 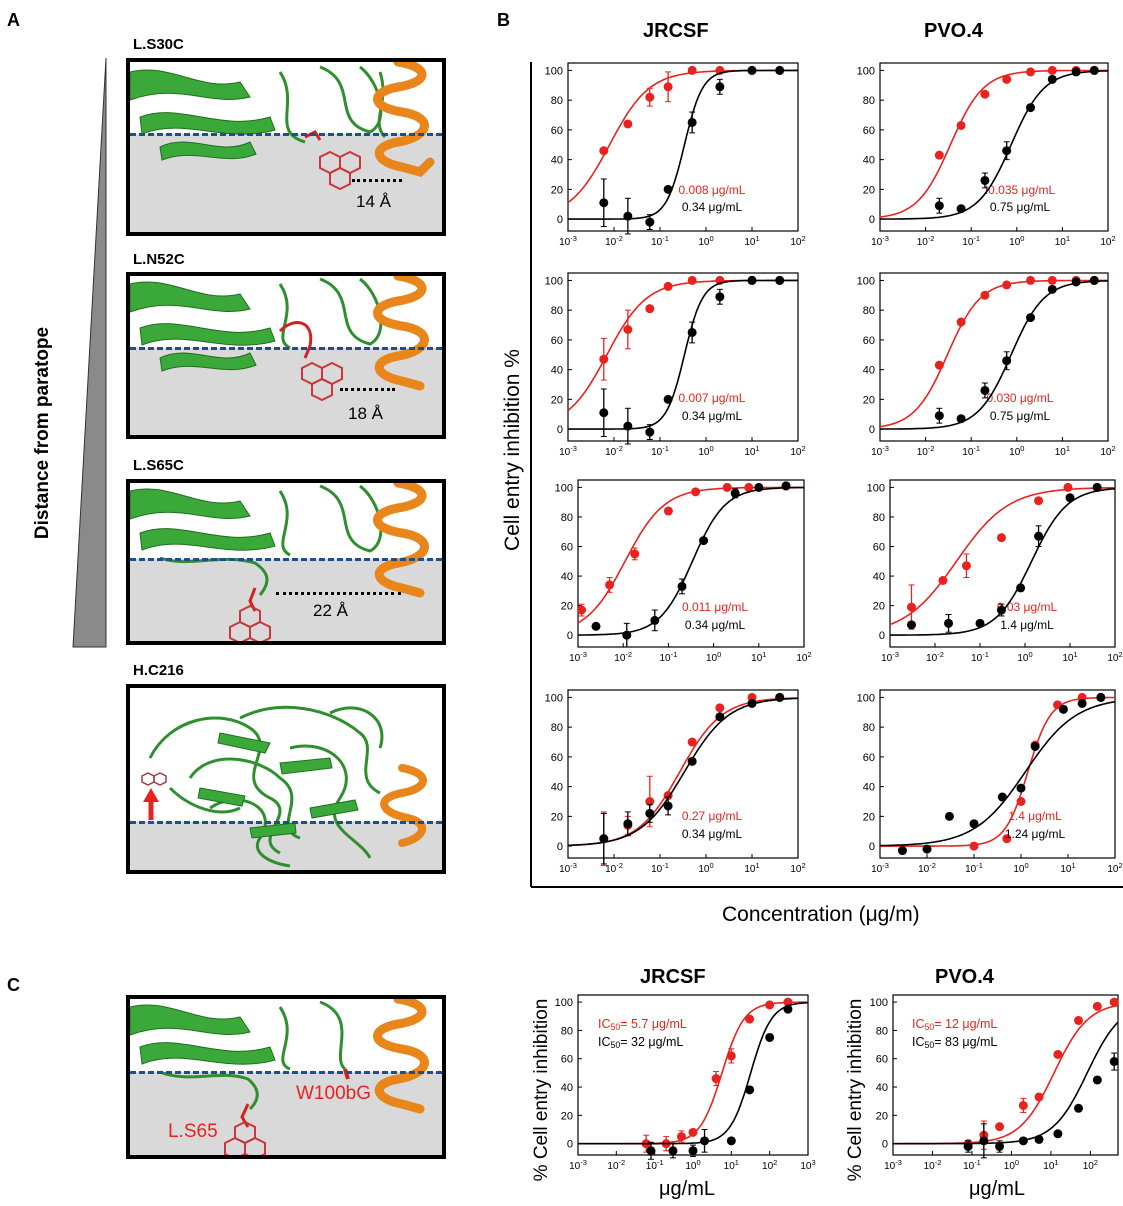 What do you see at coordinates (158, 44) in the screenshot?
I see `structure-title-1: L.S30C` at bounding box center [158, 44].